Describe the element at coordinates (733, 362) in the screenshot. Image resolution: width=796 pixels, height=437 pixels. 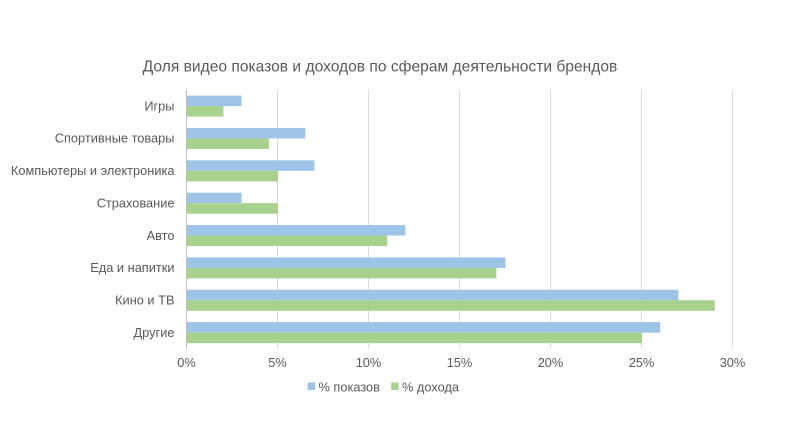
I see `svg-text: 30%` at that location.